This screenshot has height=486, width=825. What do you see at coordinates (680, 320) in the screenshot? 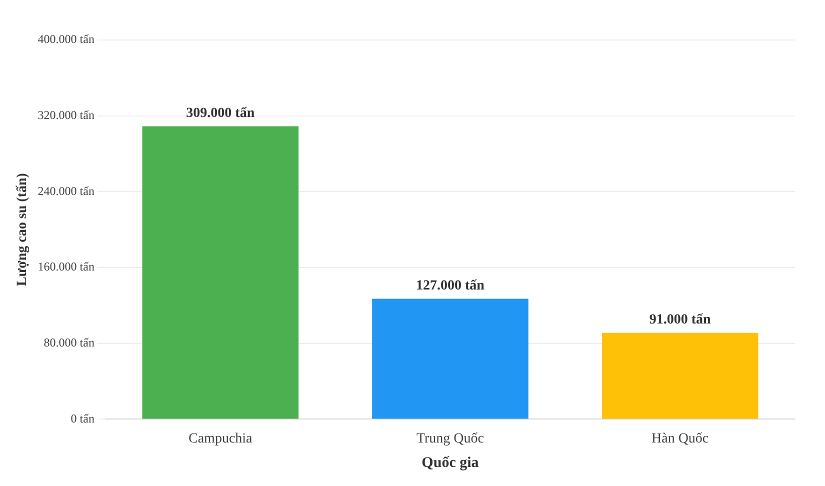
I see `data-label: 91.000 tấn` at bounding box center [680, 320].